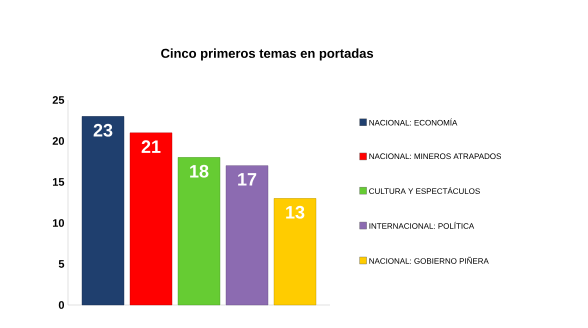 This screenshot has width=588, height=328. I want to click on y-tick-label: 10, so click(58, 223).